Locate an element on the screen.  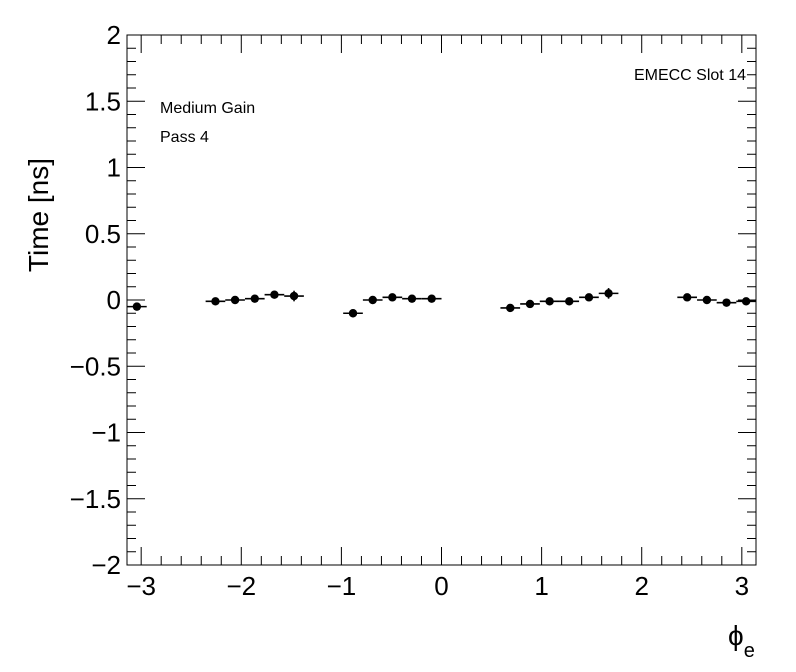
annotation-gain: Medium Gain is located at coordinates (207, 108).